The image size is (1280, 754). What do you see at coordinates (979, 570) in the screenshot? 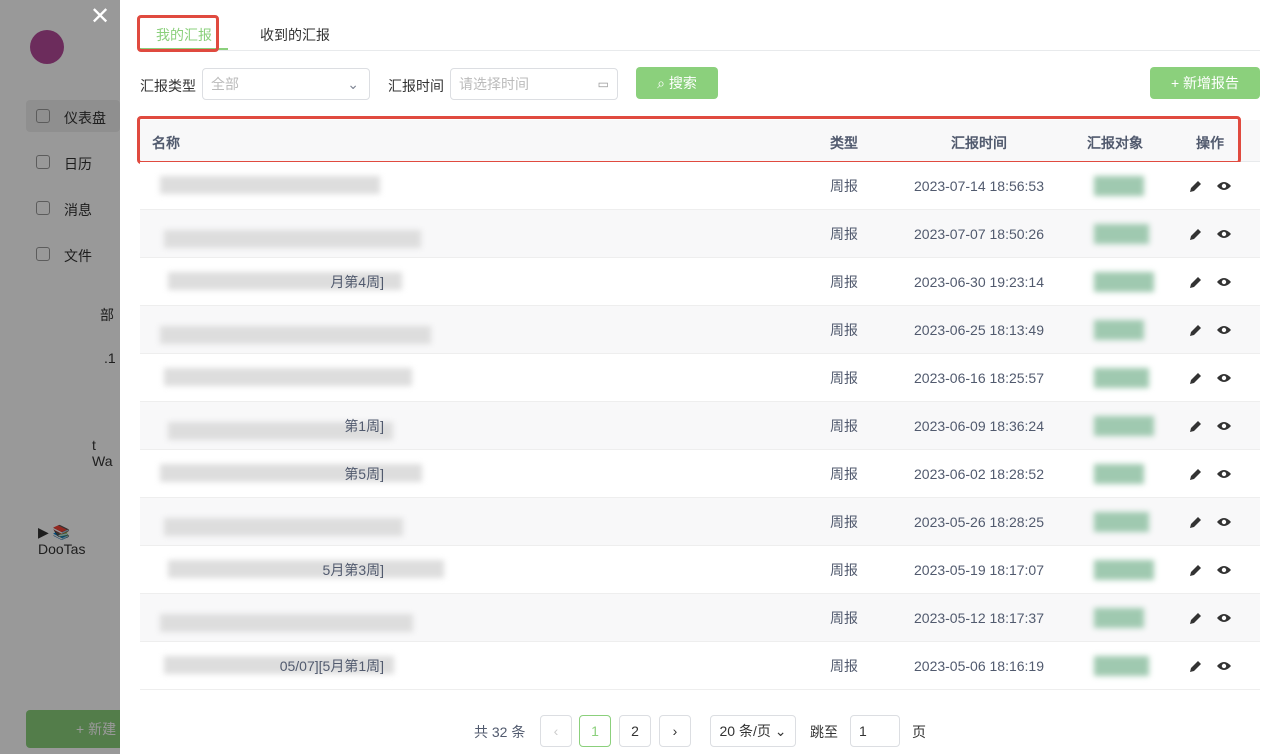
I see `row-time: 2023-05-19 18:17:07` at bounding box center [979, 570].